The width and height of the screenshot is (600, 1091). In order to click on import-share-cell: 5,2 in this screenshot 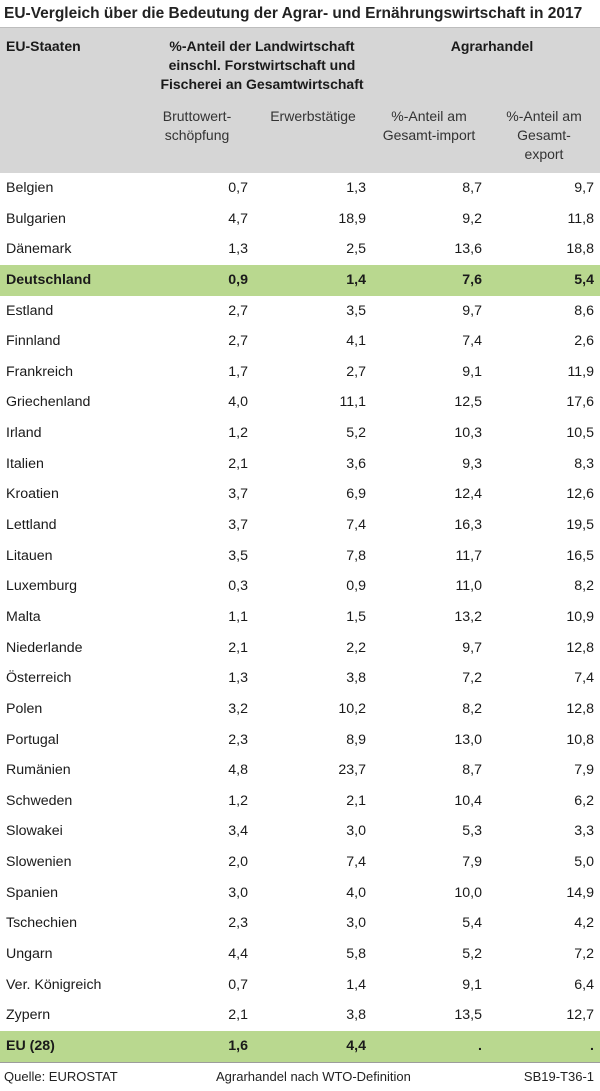, I will do `click(472, 954)`.